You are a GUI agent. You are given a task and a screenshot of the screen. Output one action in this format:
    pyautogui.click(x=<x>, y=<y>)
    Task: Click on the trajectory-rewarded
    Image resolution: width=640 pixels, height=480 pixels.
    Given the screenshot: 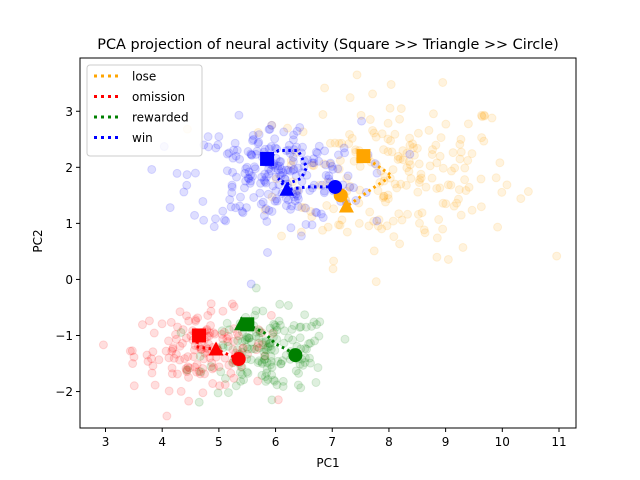 What is the action you would take?
    pyautogui.click(x=271, y=339)
    